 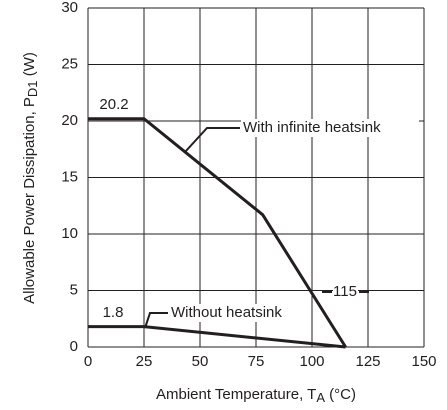 What do you see at coordinates (69, 176) in the screenshot?
I see `y-tick-label: 15` at bounding box center [69, 176].